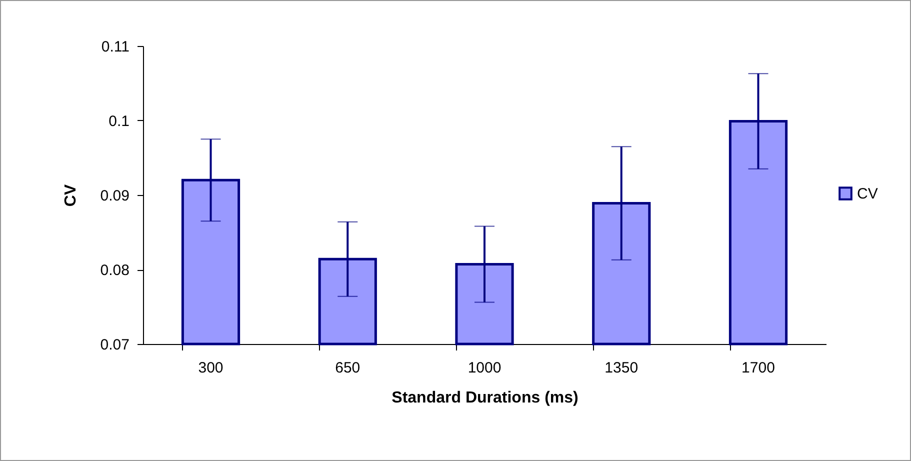 The image size is (911, 461). Describe the element at coordinates (347, 368) in the screenshot. I see `x-tick-label: 650` at that location.